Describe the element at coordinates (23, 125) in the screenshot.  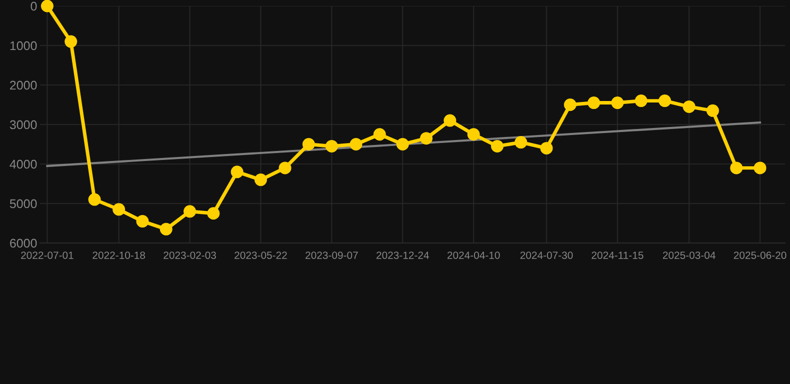
I see `y-tick-label: 3000` at that location.